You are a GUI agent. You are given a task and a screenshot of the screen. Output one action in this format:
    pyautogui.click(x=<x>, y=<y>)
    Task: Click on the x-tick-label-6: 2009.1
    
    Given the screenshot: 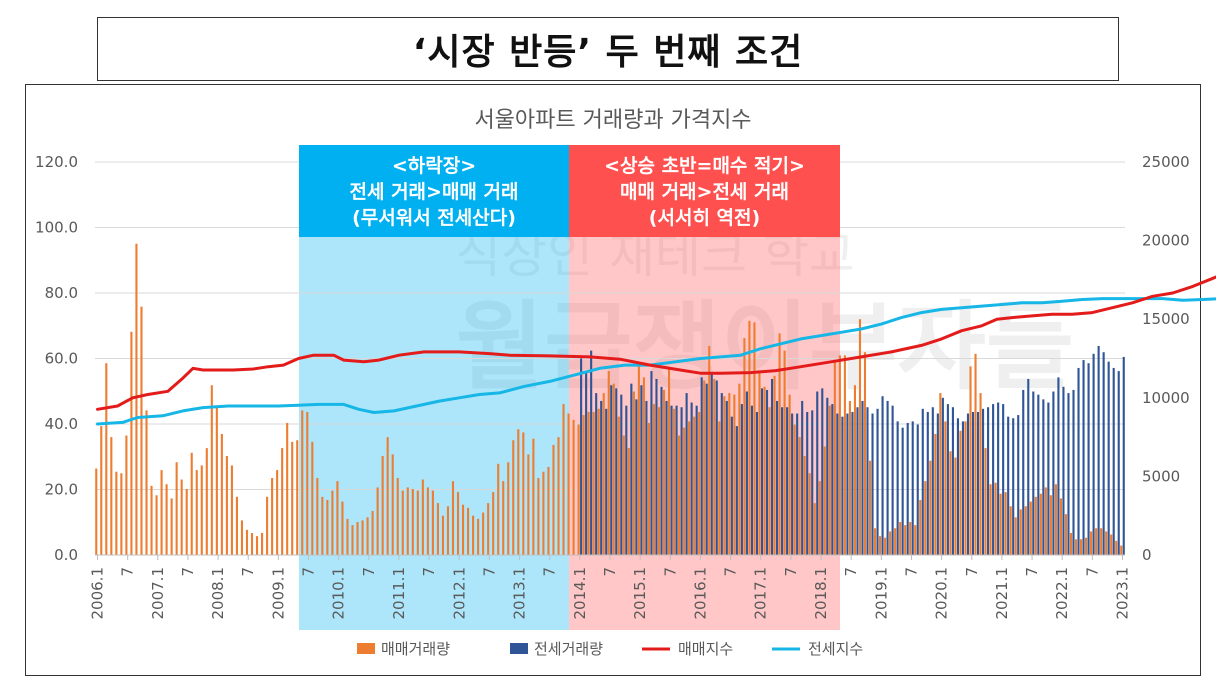 What is the action you would take?
    pyautogui.click(x=278, y=593)
    